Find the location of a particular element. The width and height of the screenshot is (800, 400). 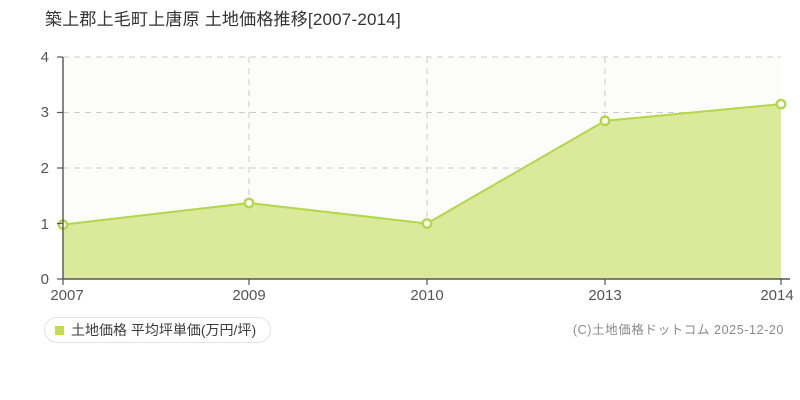

page-title: 築上郡上毛町上唐原 土地価格推移[2007-2014] is located at coordinates (223, 19).